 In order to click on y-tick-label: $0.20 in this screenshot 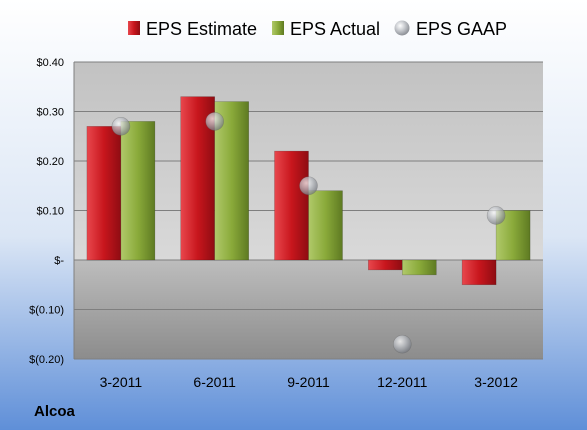, I will do `click(50, 162)`.